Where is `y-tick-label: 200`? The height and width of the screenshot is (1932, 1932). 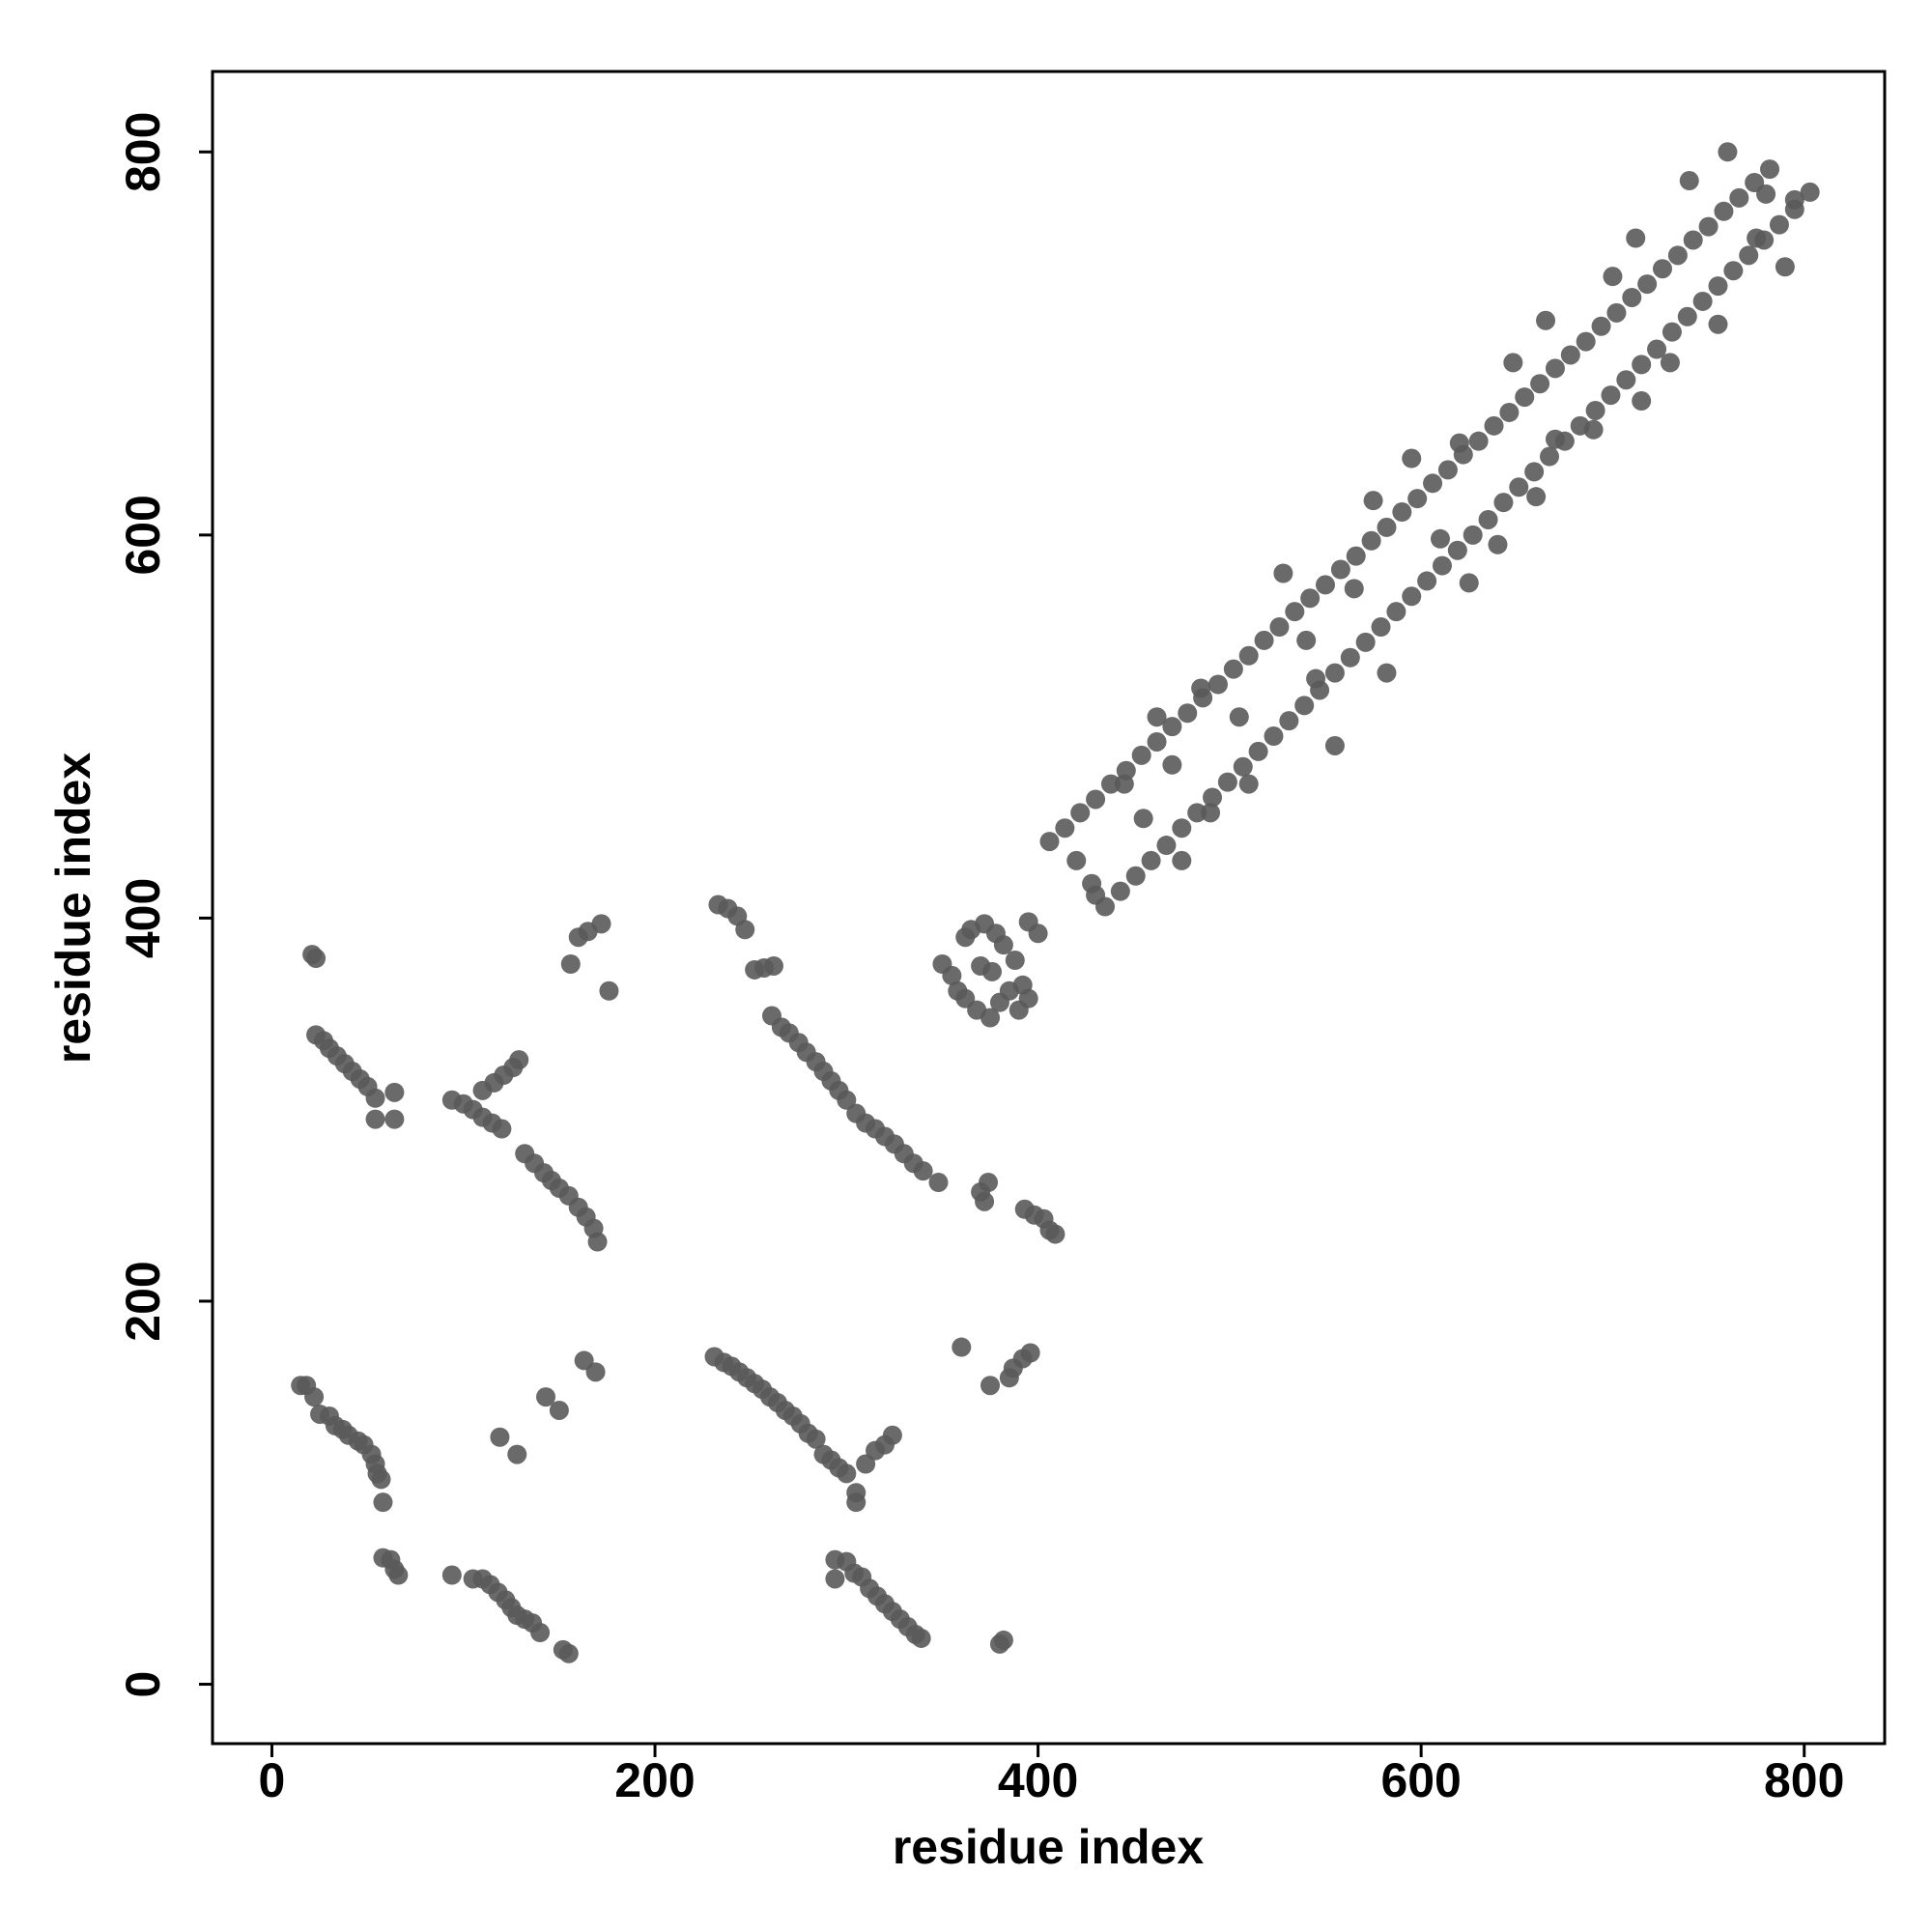
y-tick-label: 200 is located at coordinates (143, 1301).